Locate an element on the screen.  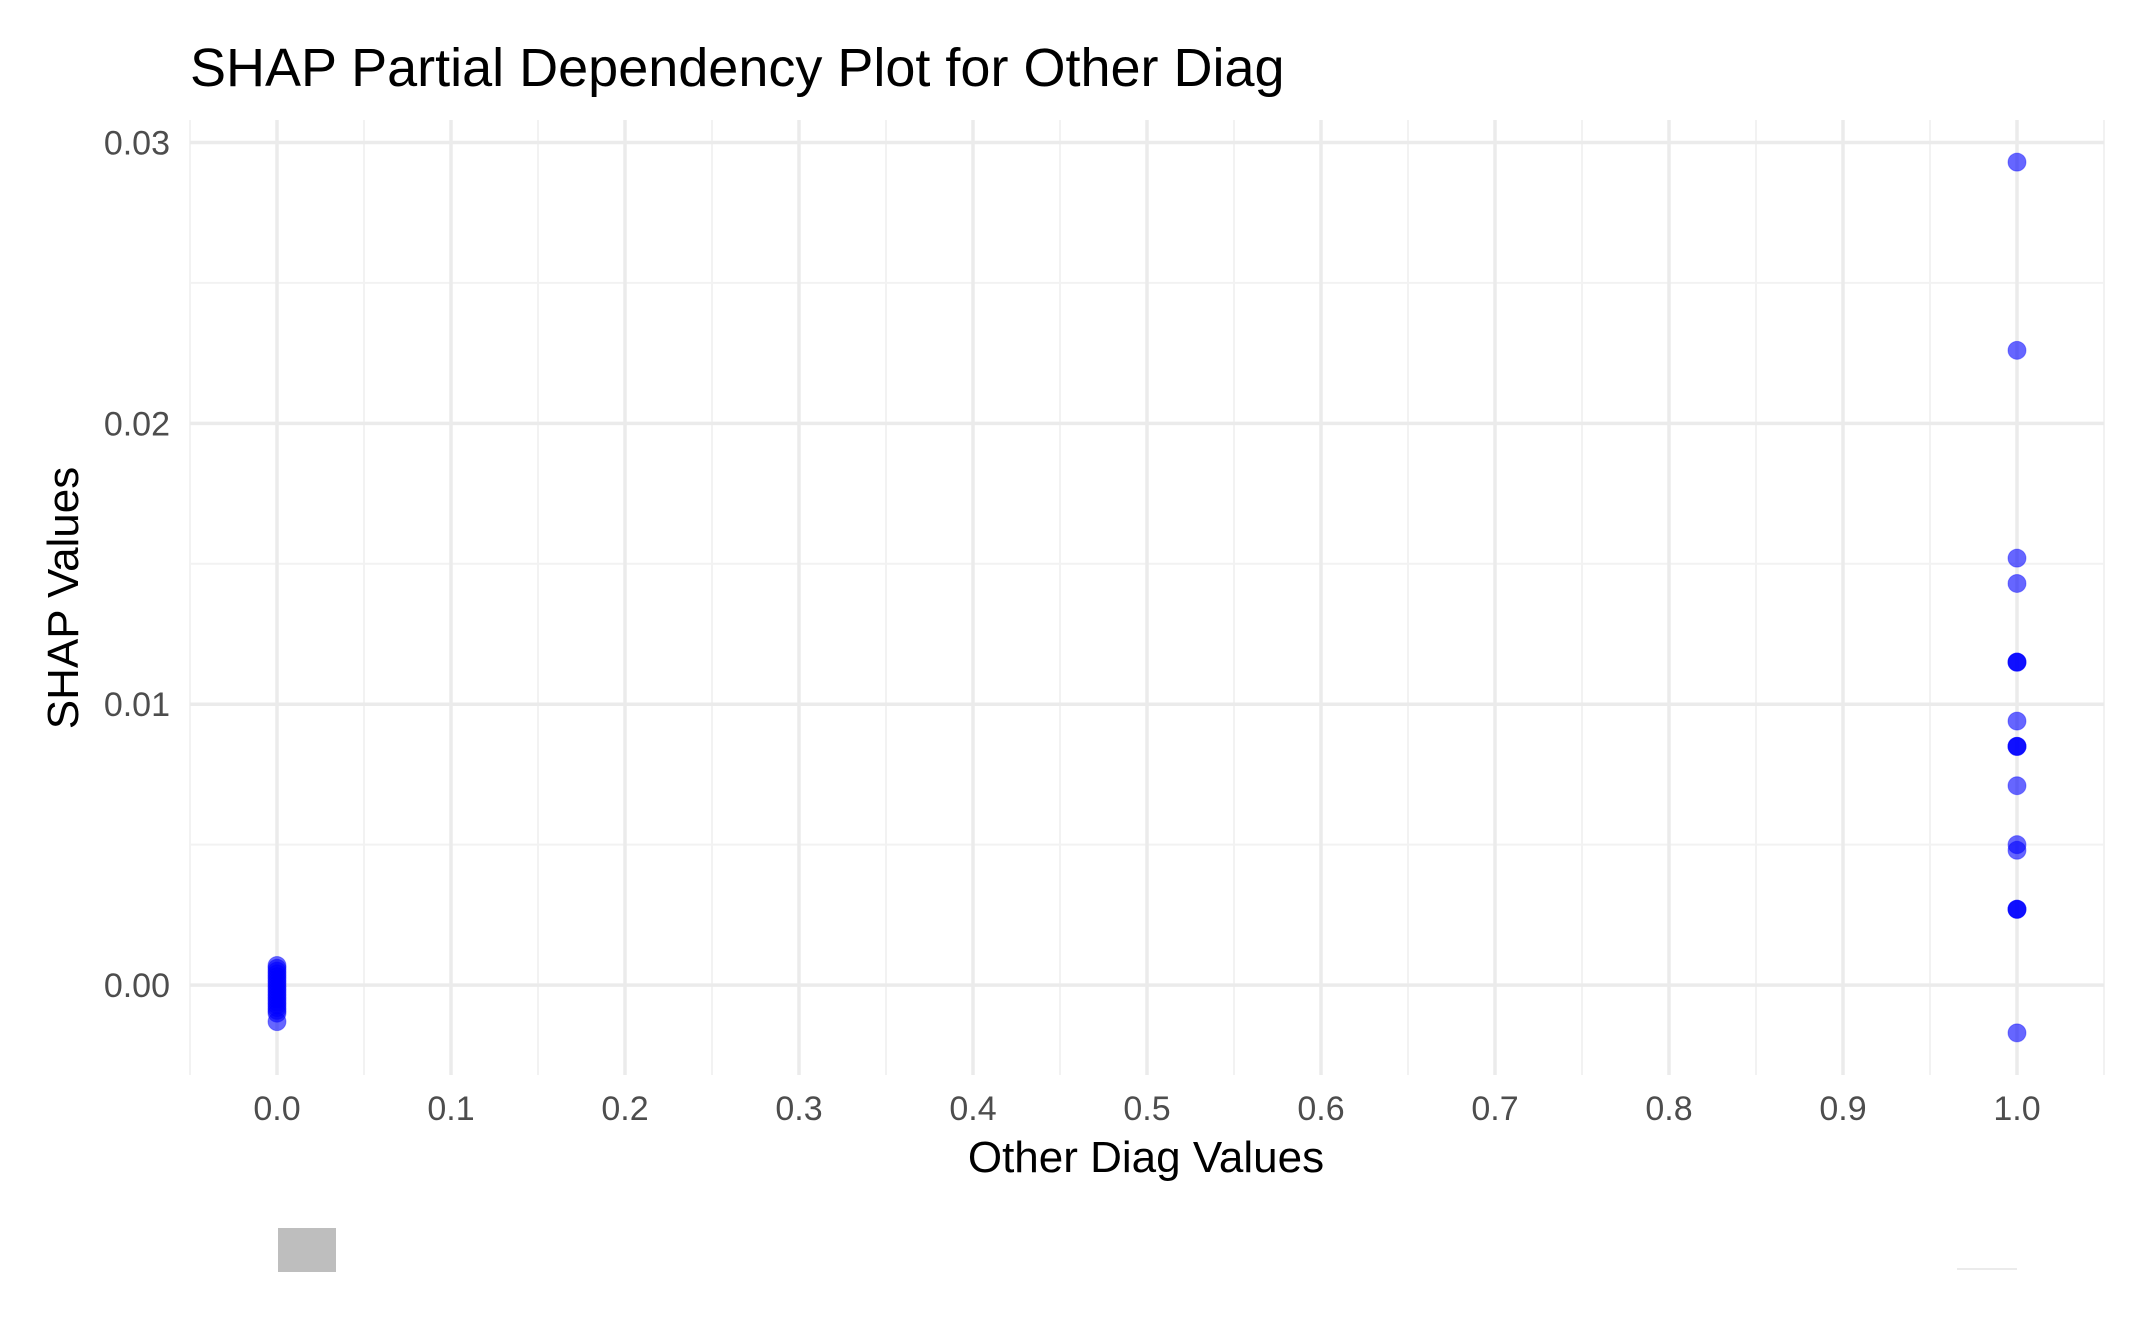
x-tick-label: 0.8 is located at coordinates (1668, 1109).